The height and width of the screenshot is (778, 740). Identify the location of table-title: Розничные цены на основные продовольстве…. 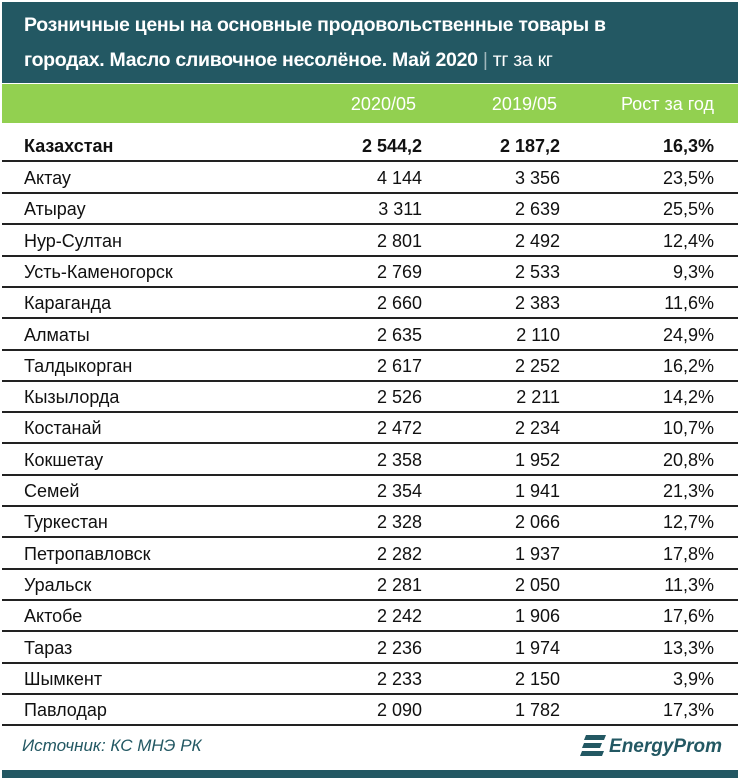
(370, 42).